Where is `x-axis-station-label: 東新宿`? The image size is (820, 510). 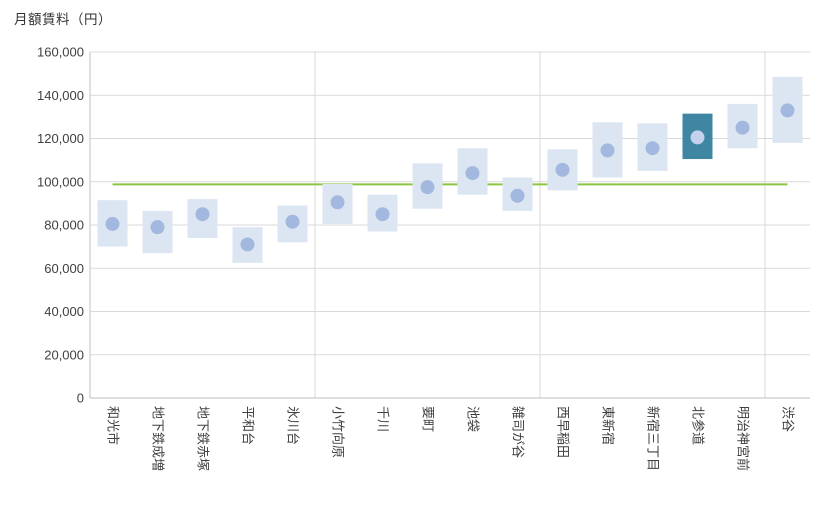 x-axis-station-label: 東新宿 is located at coordinates (608, 425).